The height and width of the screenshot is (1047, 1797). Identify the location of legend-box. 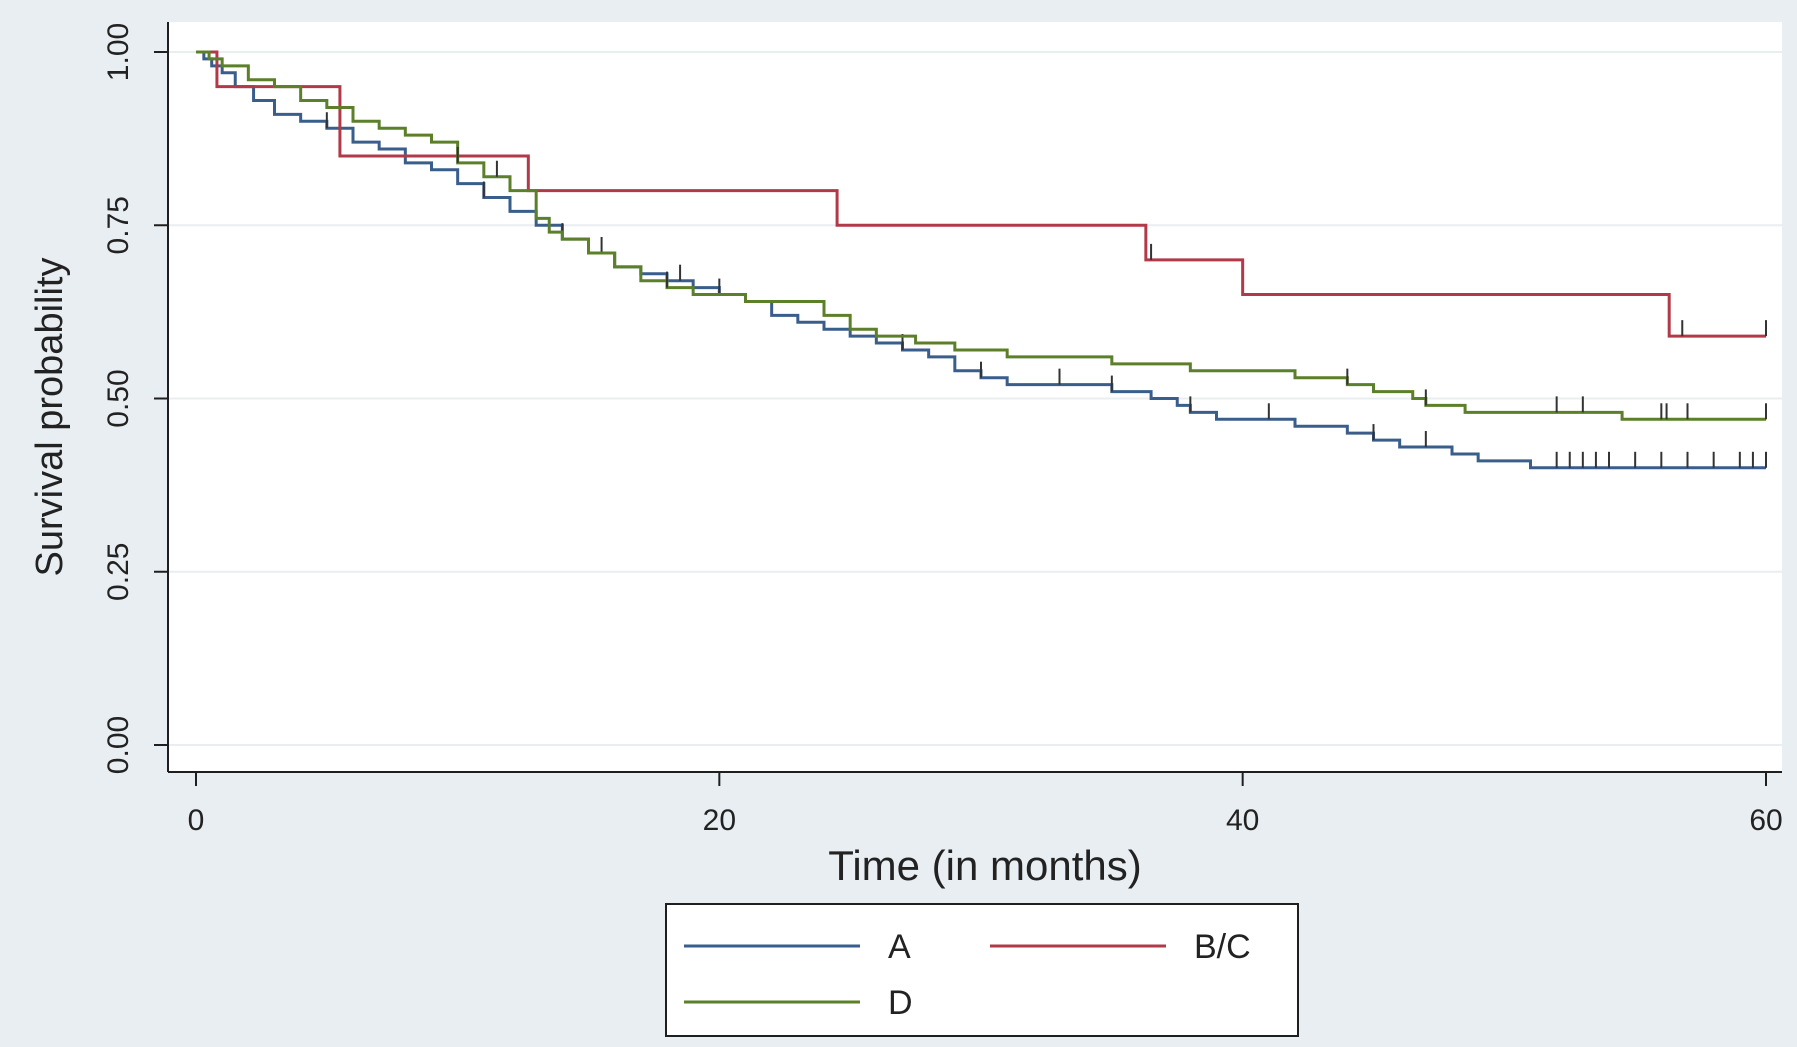
(982, 970).